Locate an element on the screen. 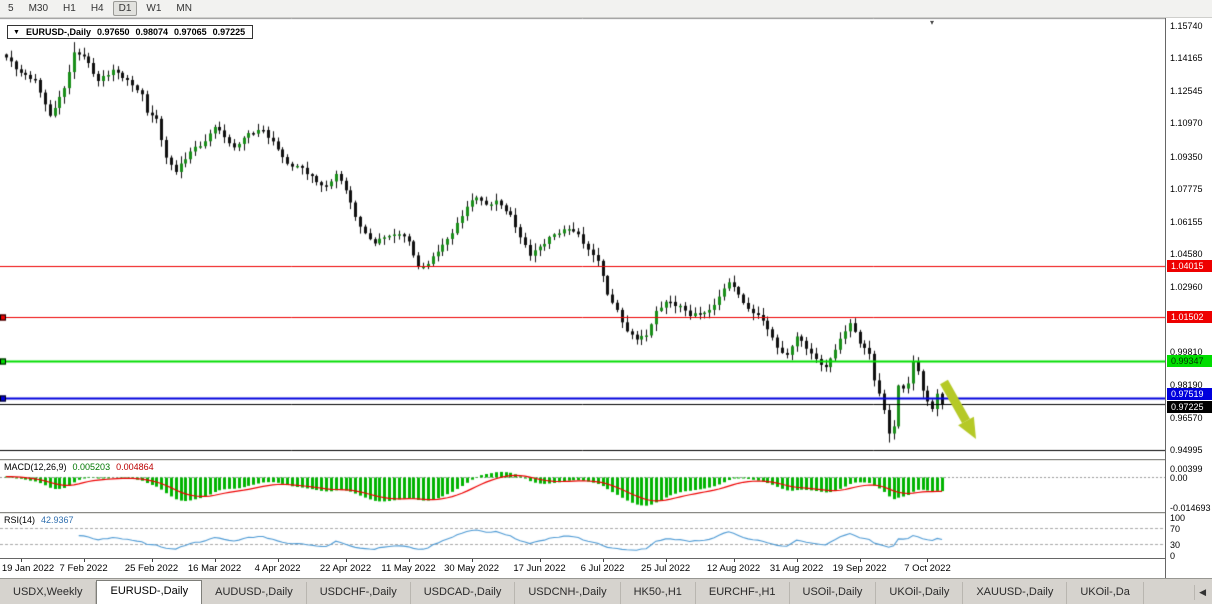  macd-scale-label: 0.00 is located at coordinates (1179, 477).